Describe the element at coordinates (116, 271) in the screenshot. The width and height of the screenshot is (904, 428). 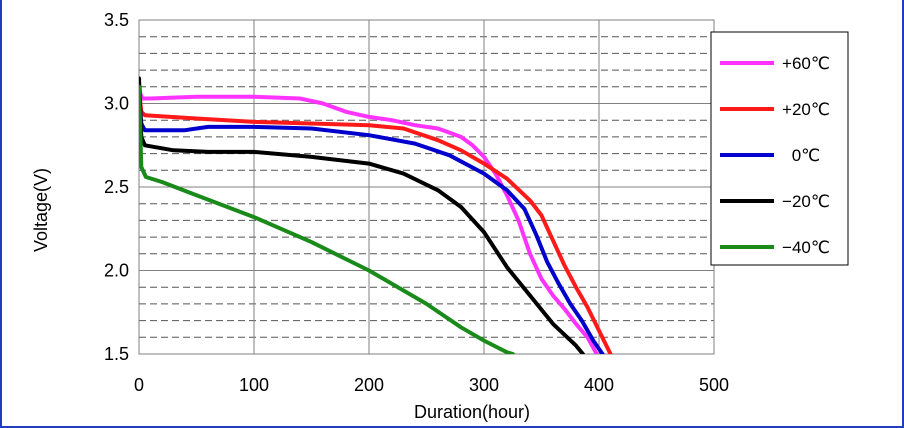
I see `y-tick-label: 2.0` at that location.